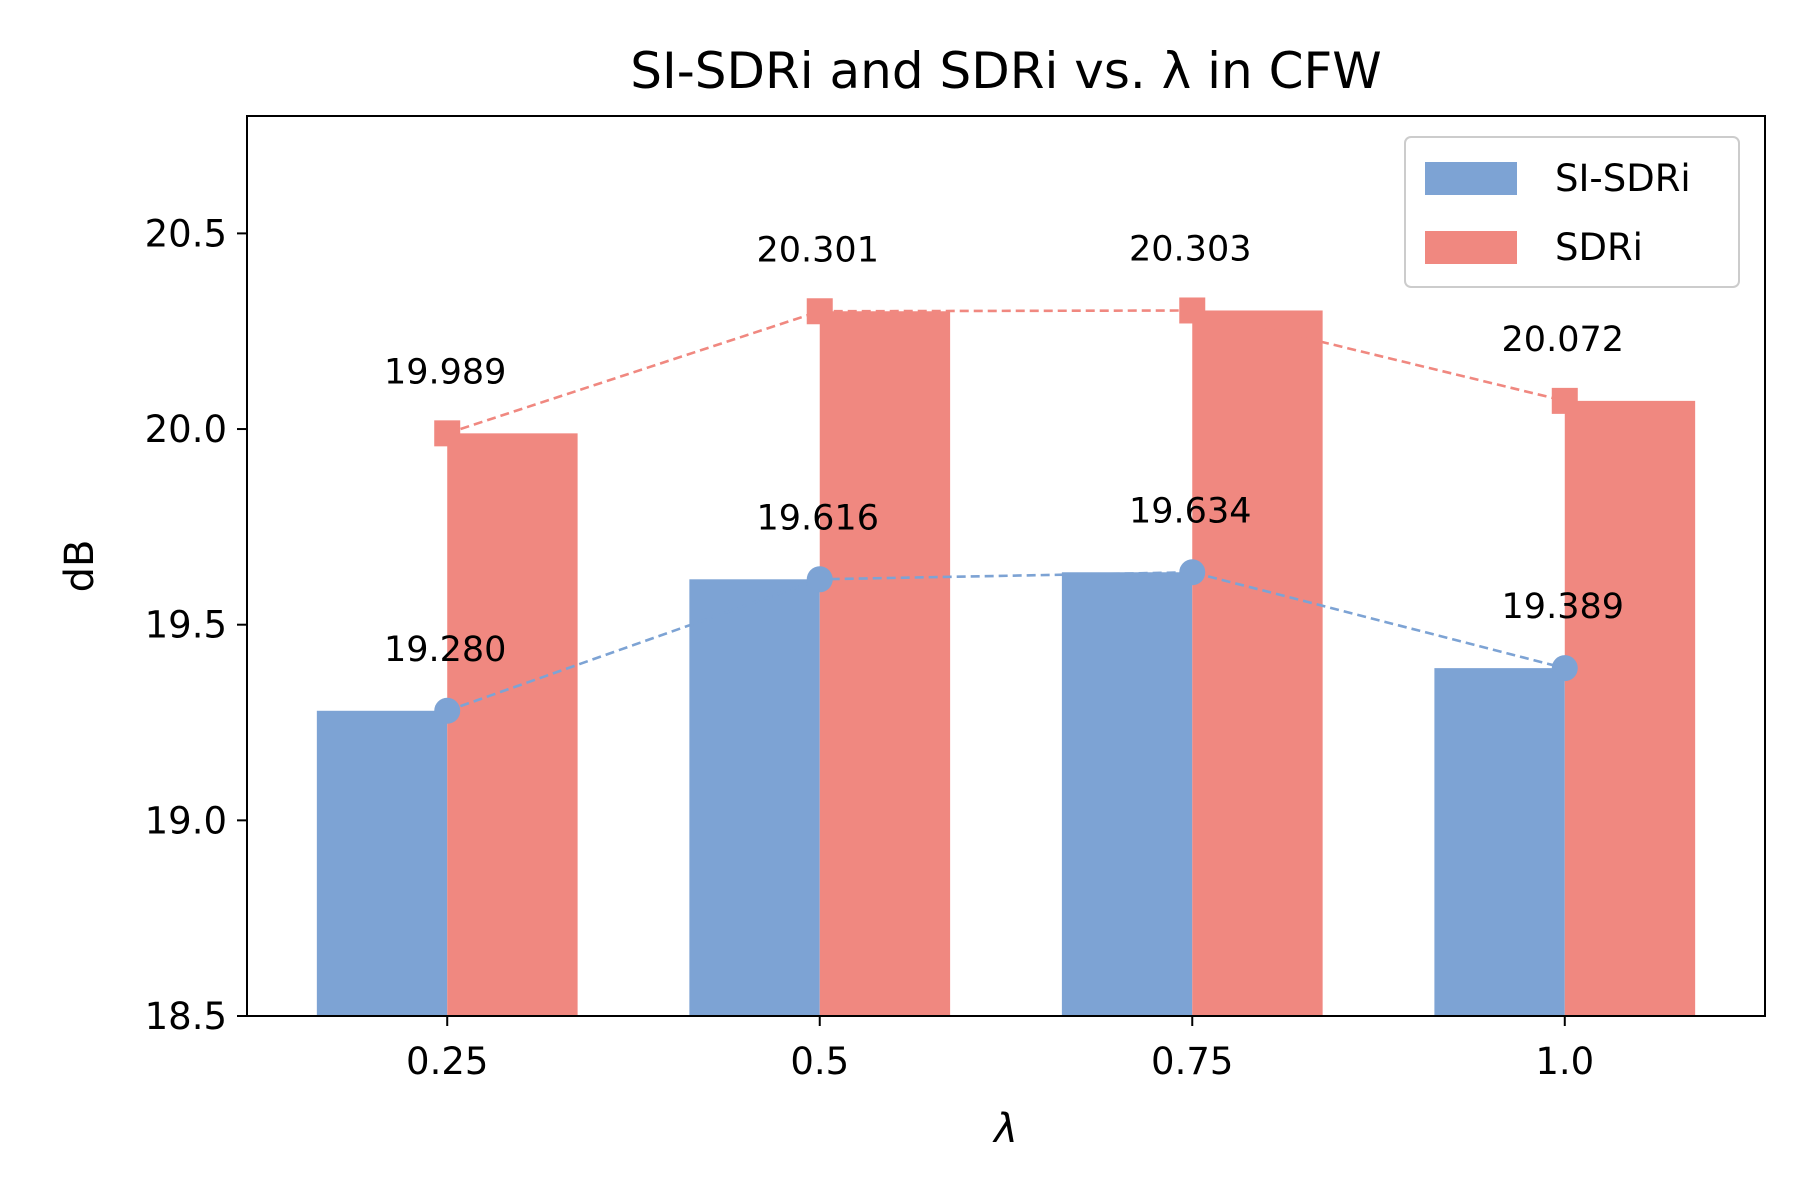  What do you see at coordinates (1190, 249) in the screenshot?
I see `data-label-sdri-2: 20.303` at bounding box center [1190, 249].